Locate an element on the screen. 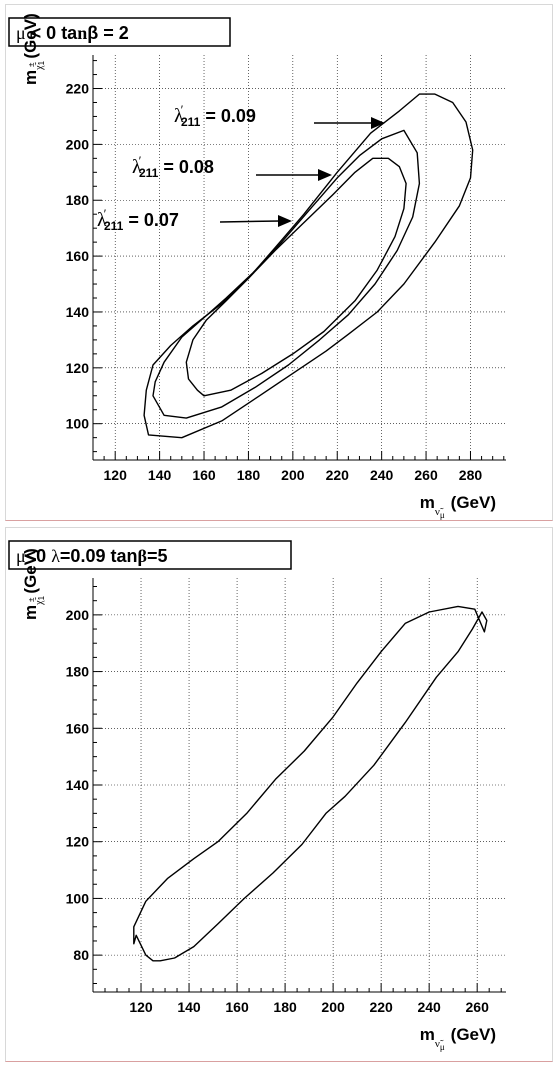  annotation-arrow is located at coordinates (250, 221).